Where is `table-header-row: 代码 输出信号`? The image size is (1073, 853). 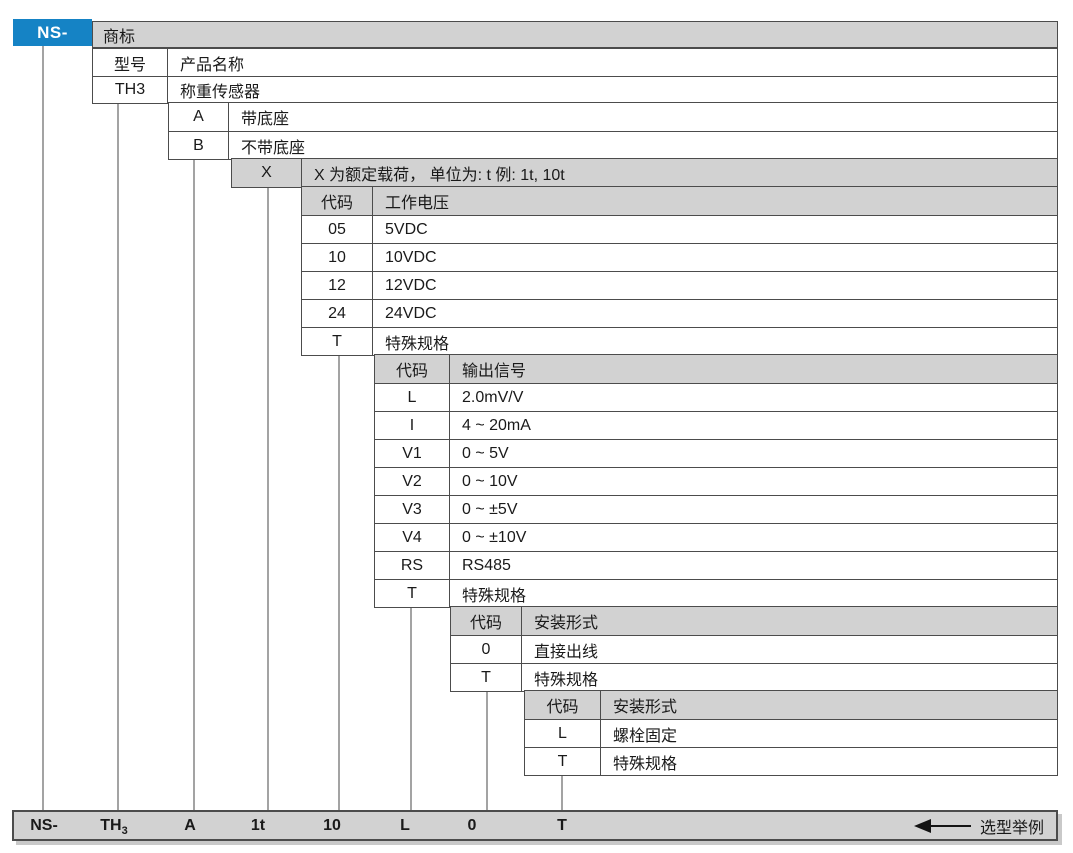 table-header-row: 代码 输出信号 is located at coordinates (716, 369).